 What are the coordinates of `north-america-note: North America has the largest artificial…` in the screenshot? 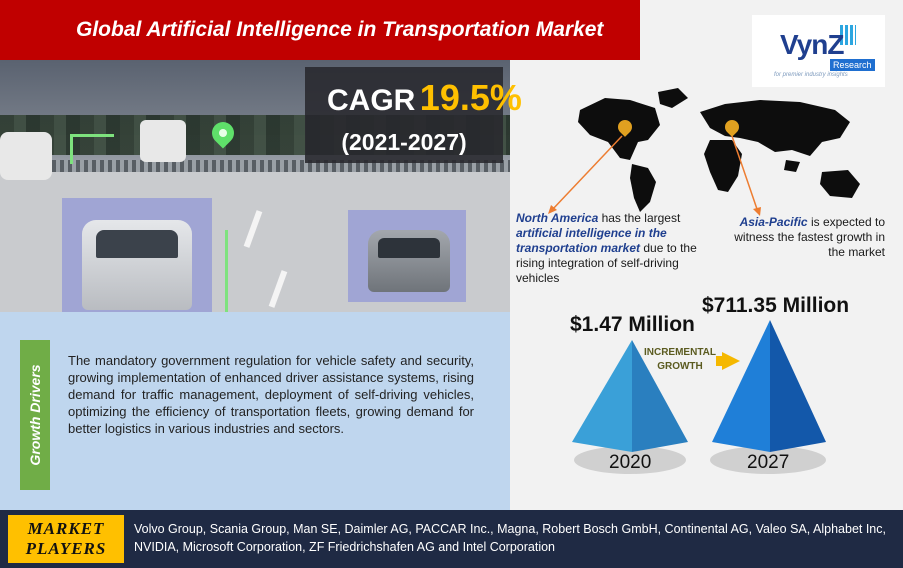 It's located at (616, 248).